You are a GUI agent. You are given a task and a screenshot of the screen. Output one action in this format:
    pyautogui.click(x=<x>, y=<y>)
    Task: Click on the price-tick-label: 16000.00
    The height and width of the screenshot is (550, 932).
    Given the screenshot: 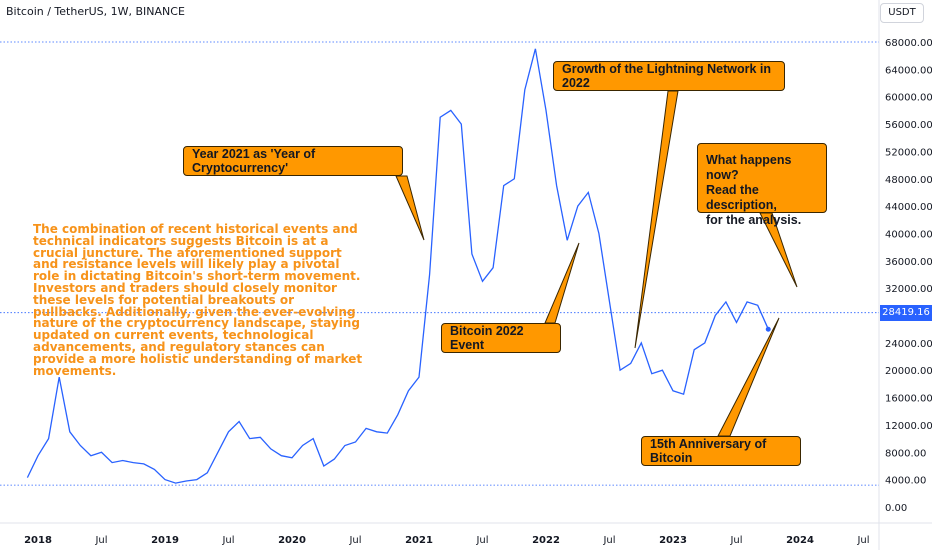 What is the action you would take?
    pyautogui.click(x=908, y=399)
    